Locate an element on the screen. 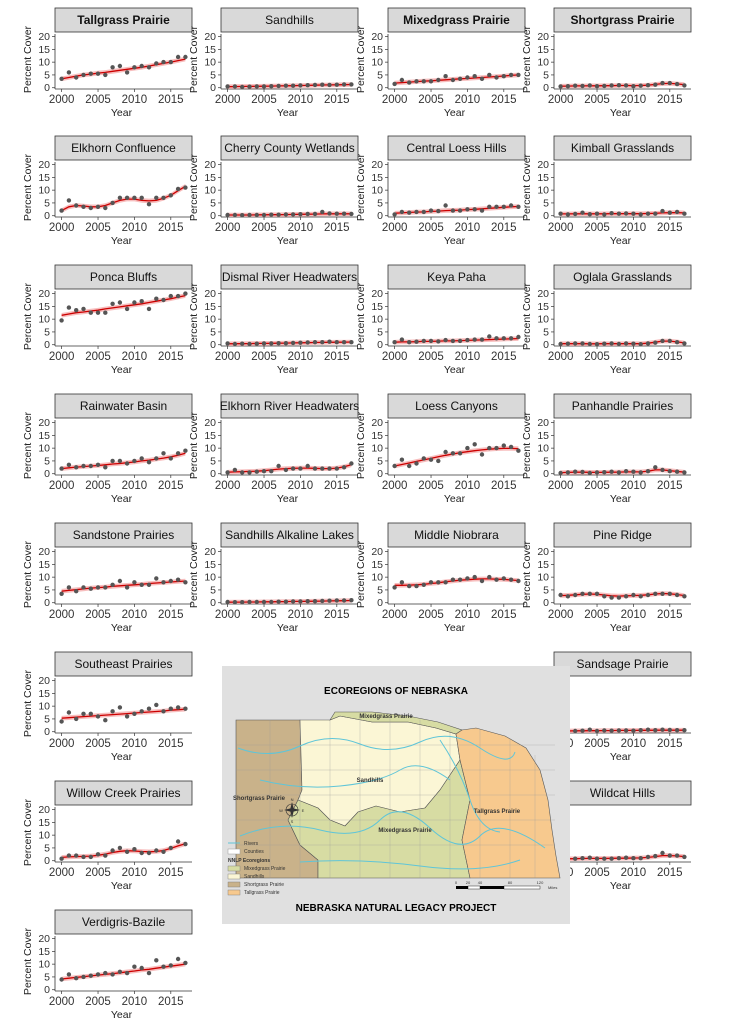 The image size is (743, 1020). panel-title: Tallgrass Prairie is located at coordinates (123, 20).